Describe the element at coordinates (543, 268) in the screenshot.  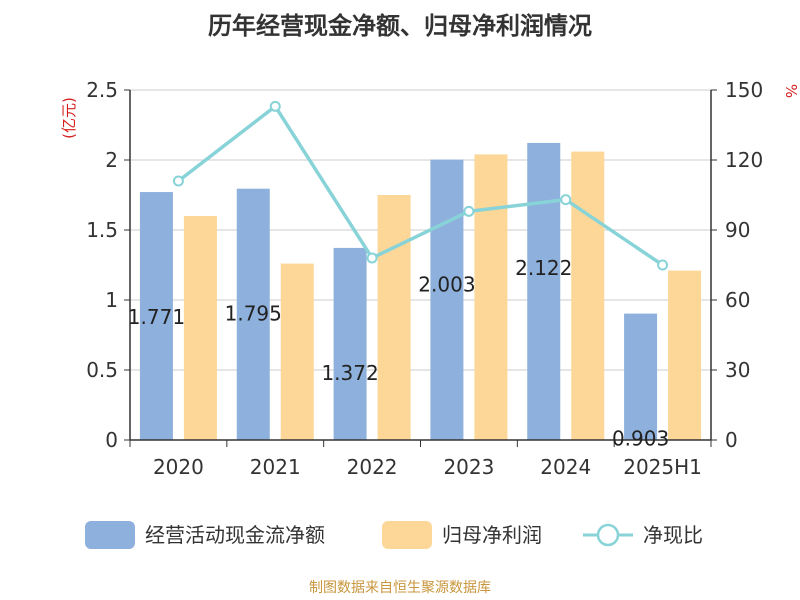
I see `data-label-operating-cash-flow: 2.122` at that location.